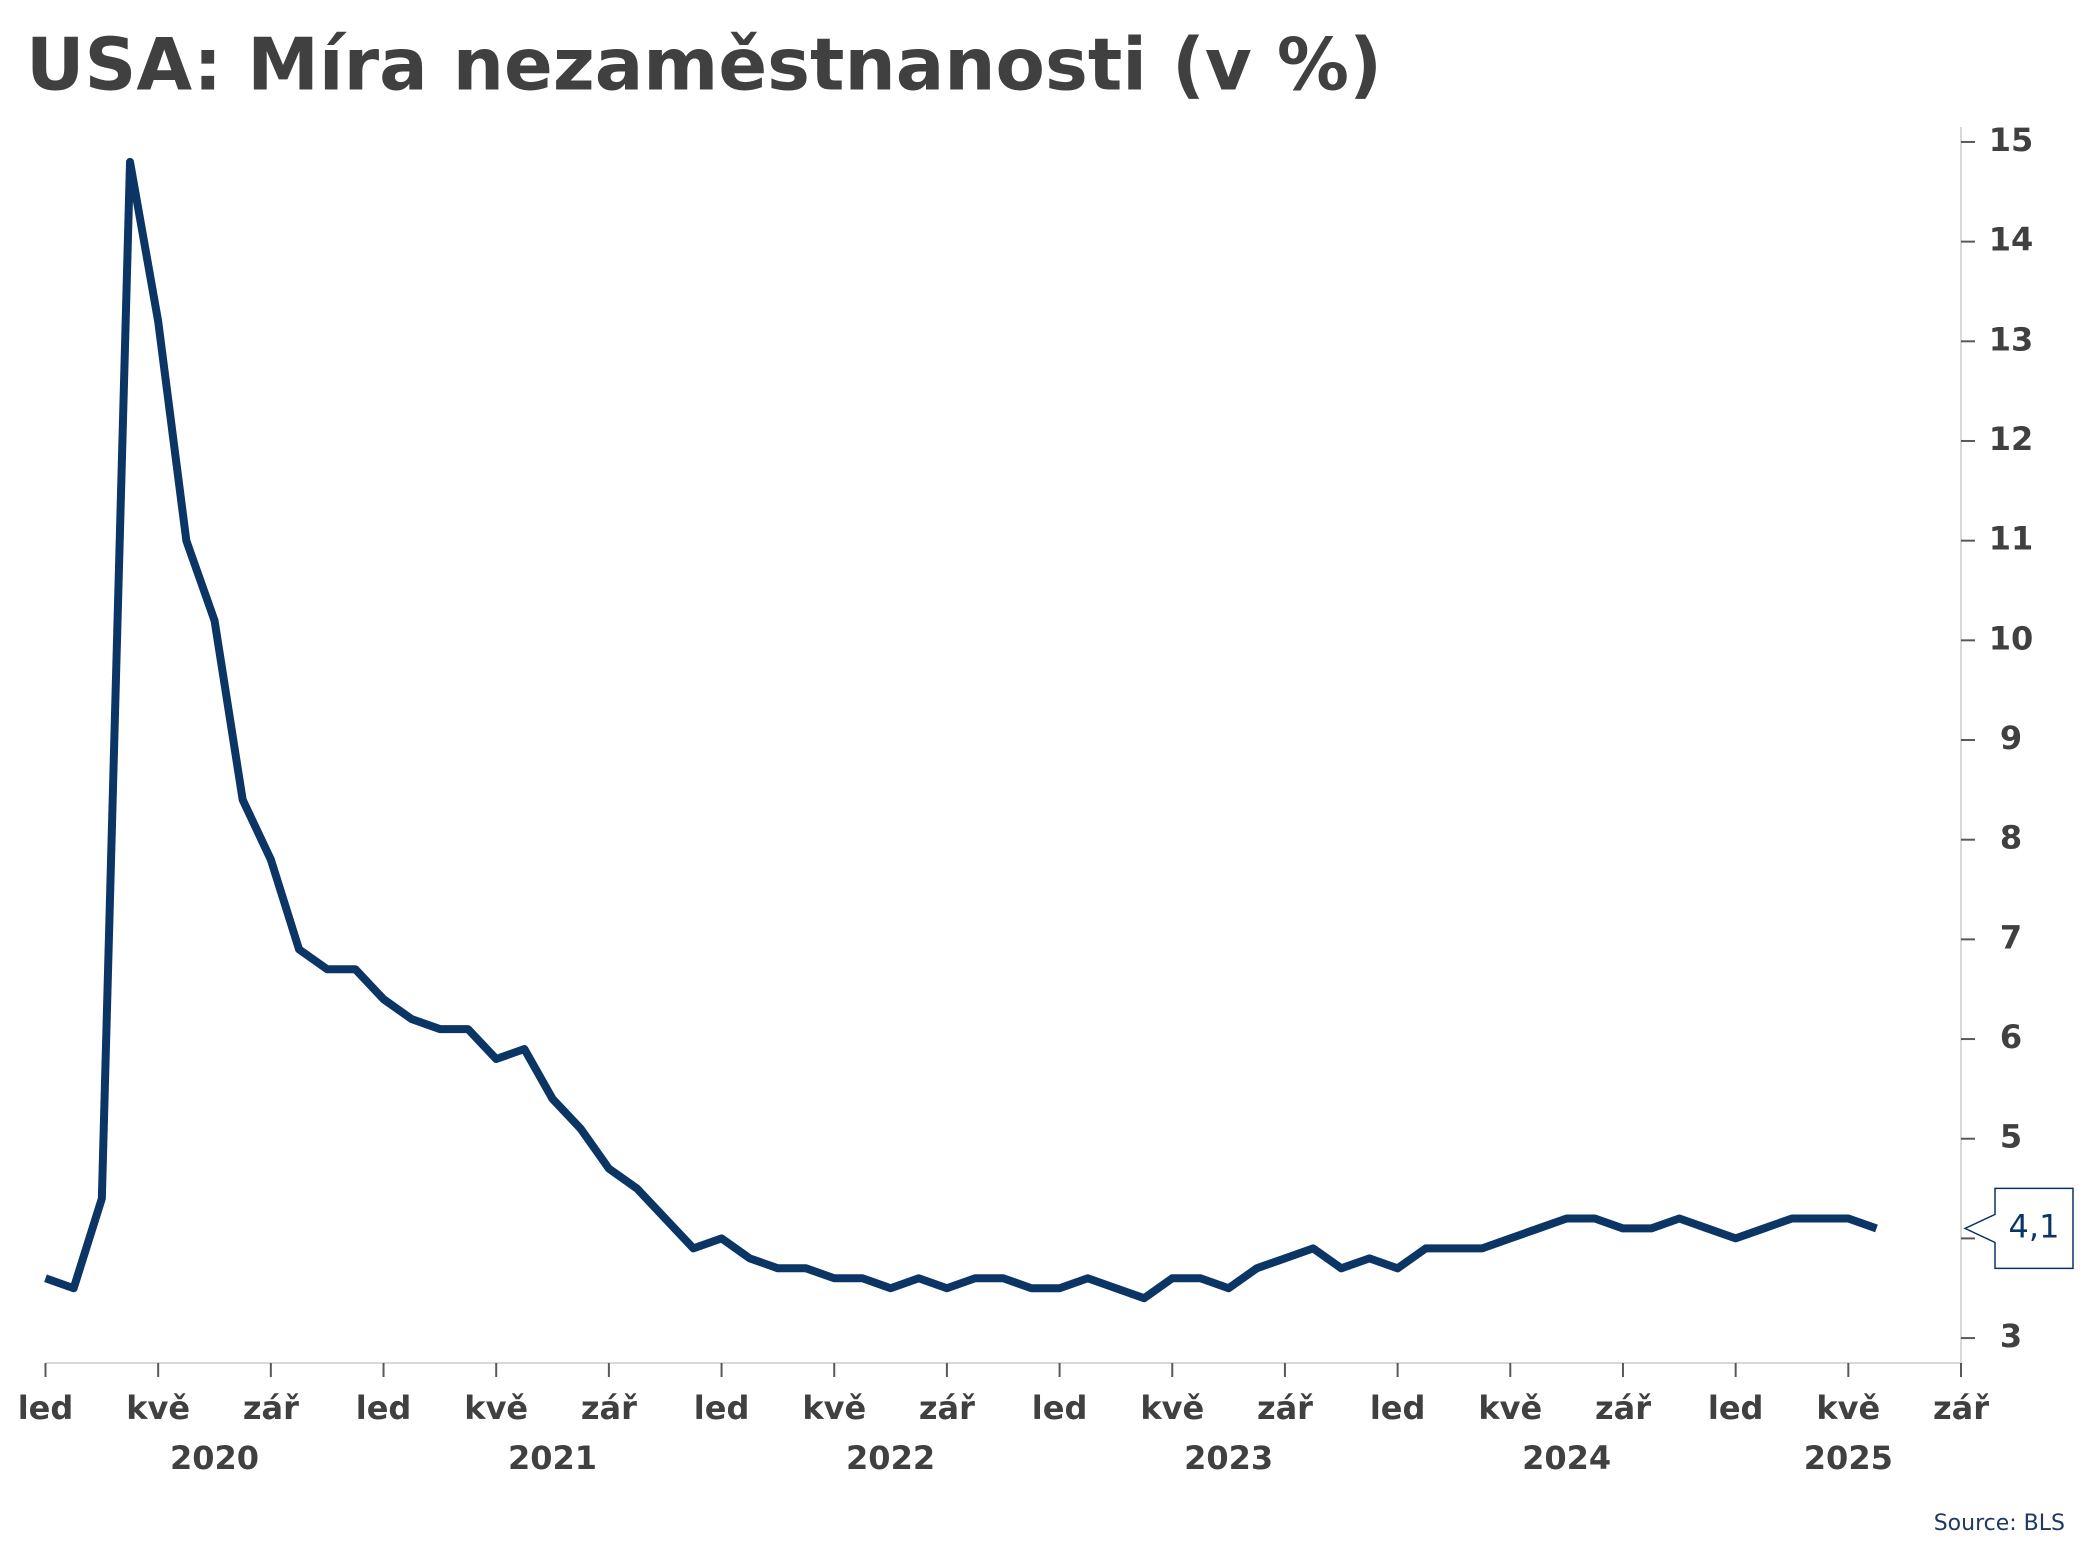 The width and height of the screenshot is (2093, 1568). I want to click on end-label-box, so click(2018, 1228).